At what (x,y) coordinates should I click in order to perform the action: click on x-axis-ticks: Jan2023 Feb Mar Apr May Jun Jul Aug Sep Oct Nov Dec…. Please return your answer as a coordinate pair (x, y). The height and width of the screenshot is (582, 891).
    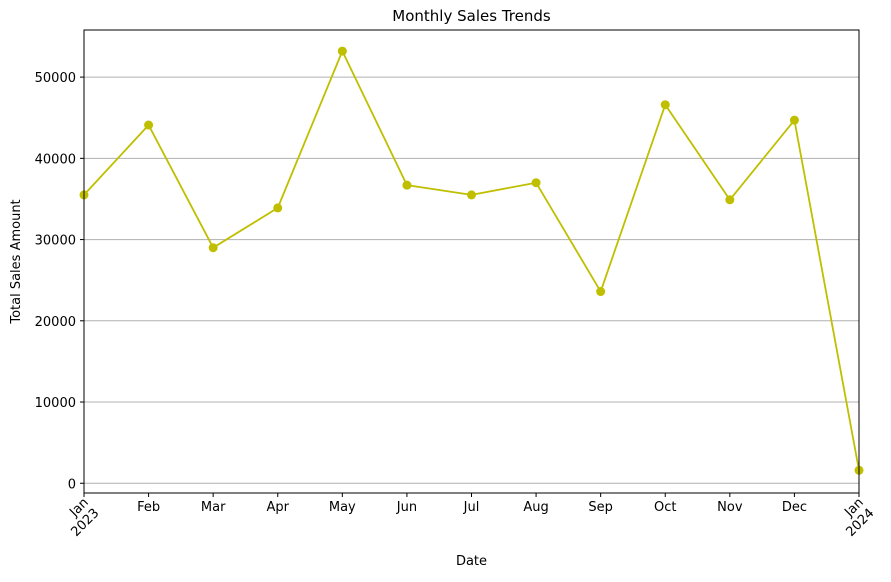
    Looking at the image, I should click on (468, 516).